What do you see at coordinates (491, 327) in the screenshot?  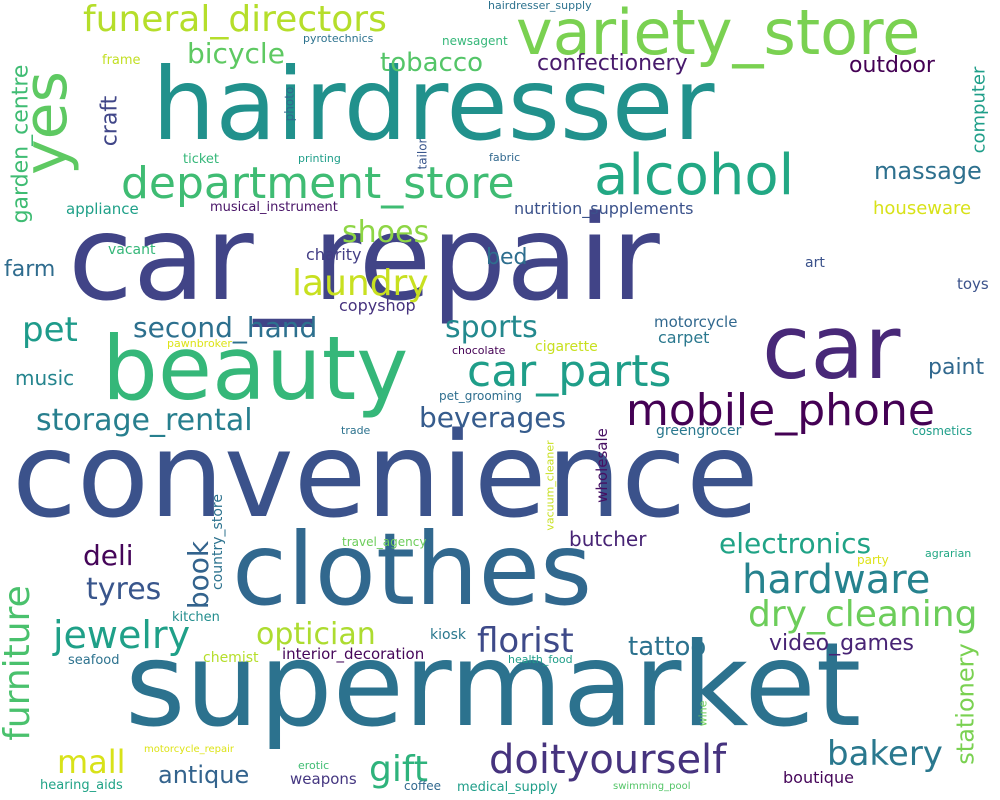 I see `word: sports` at bounding box center [491, 327].